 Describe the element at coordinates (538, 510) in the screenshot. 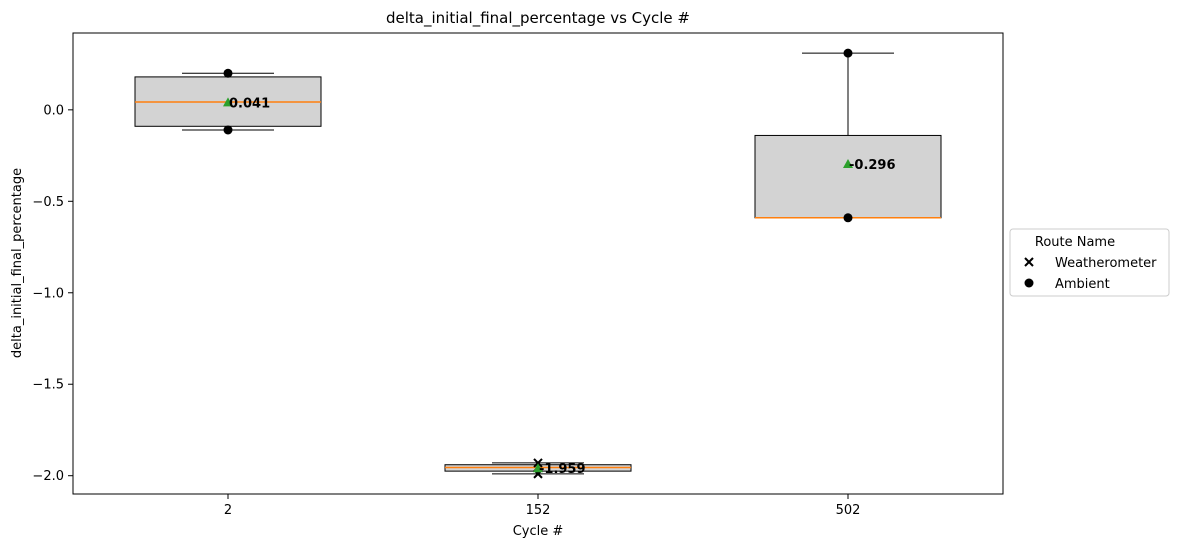

I see `x-tick-label: 152` at that location.